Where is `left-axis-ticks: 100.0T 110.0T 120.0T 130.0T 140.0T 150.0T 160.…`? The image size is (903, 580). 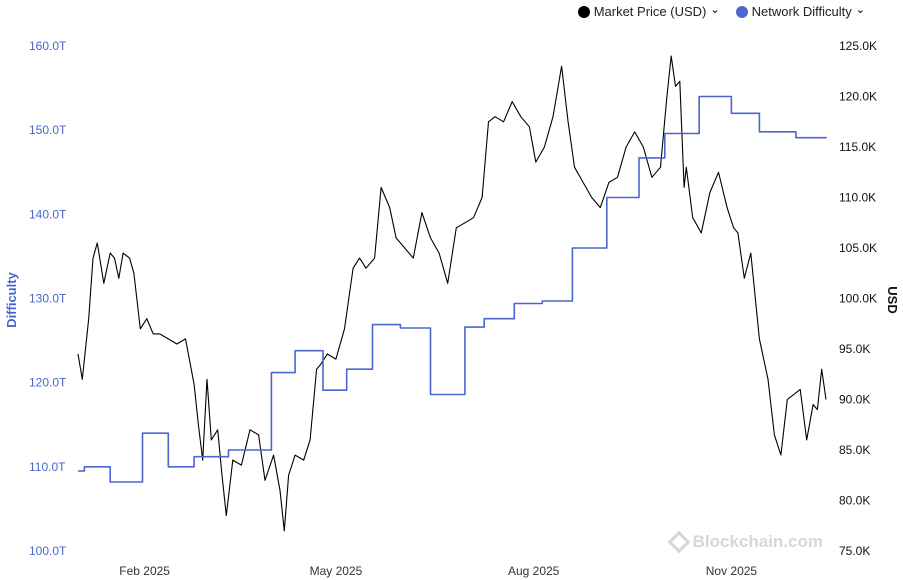 left-axis-ticks: 100.0T 110.0T 120.0T 130.0T 140.0T 150.0T 160.… is located at coordinates (48, 298).